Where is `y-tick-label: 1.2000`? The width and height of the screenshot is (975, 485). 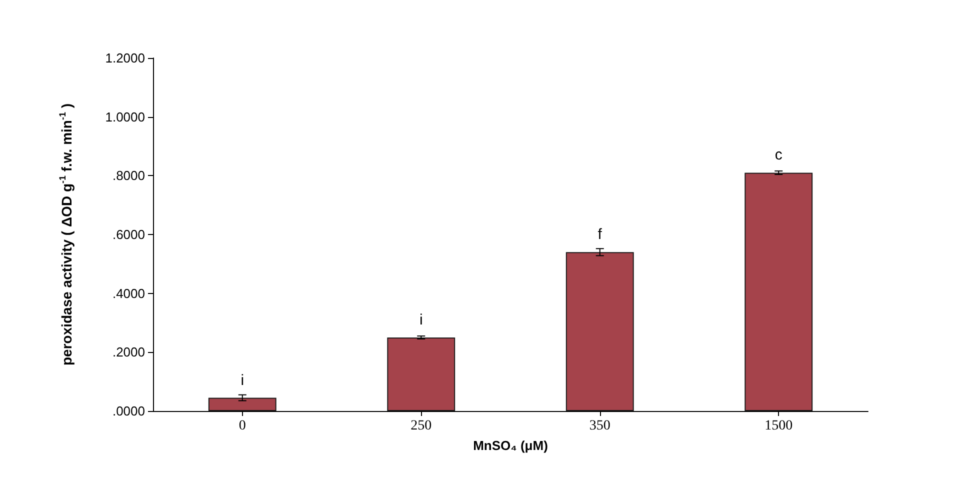 y-tick-label: 1.2000 is located at coordinates (125, 58).